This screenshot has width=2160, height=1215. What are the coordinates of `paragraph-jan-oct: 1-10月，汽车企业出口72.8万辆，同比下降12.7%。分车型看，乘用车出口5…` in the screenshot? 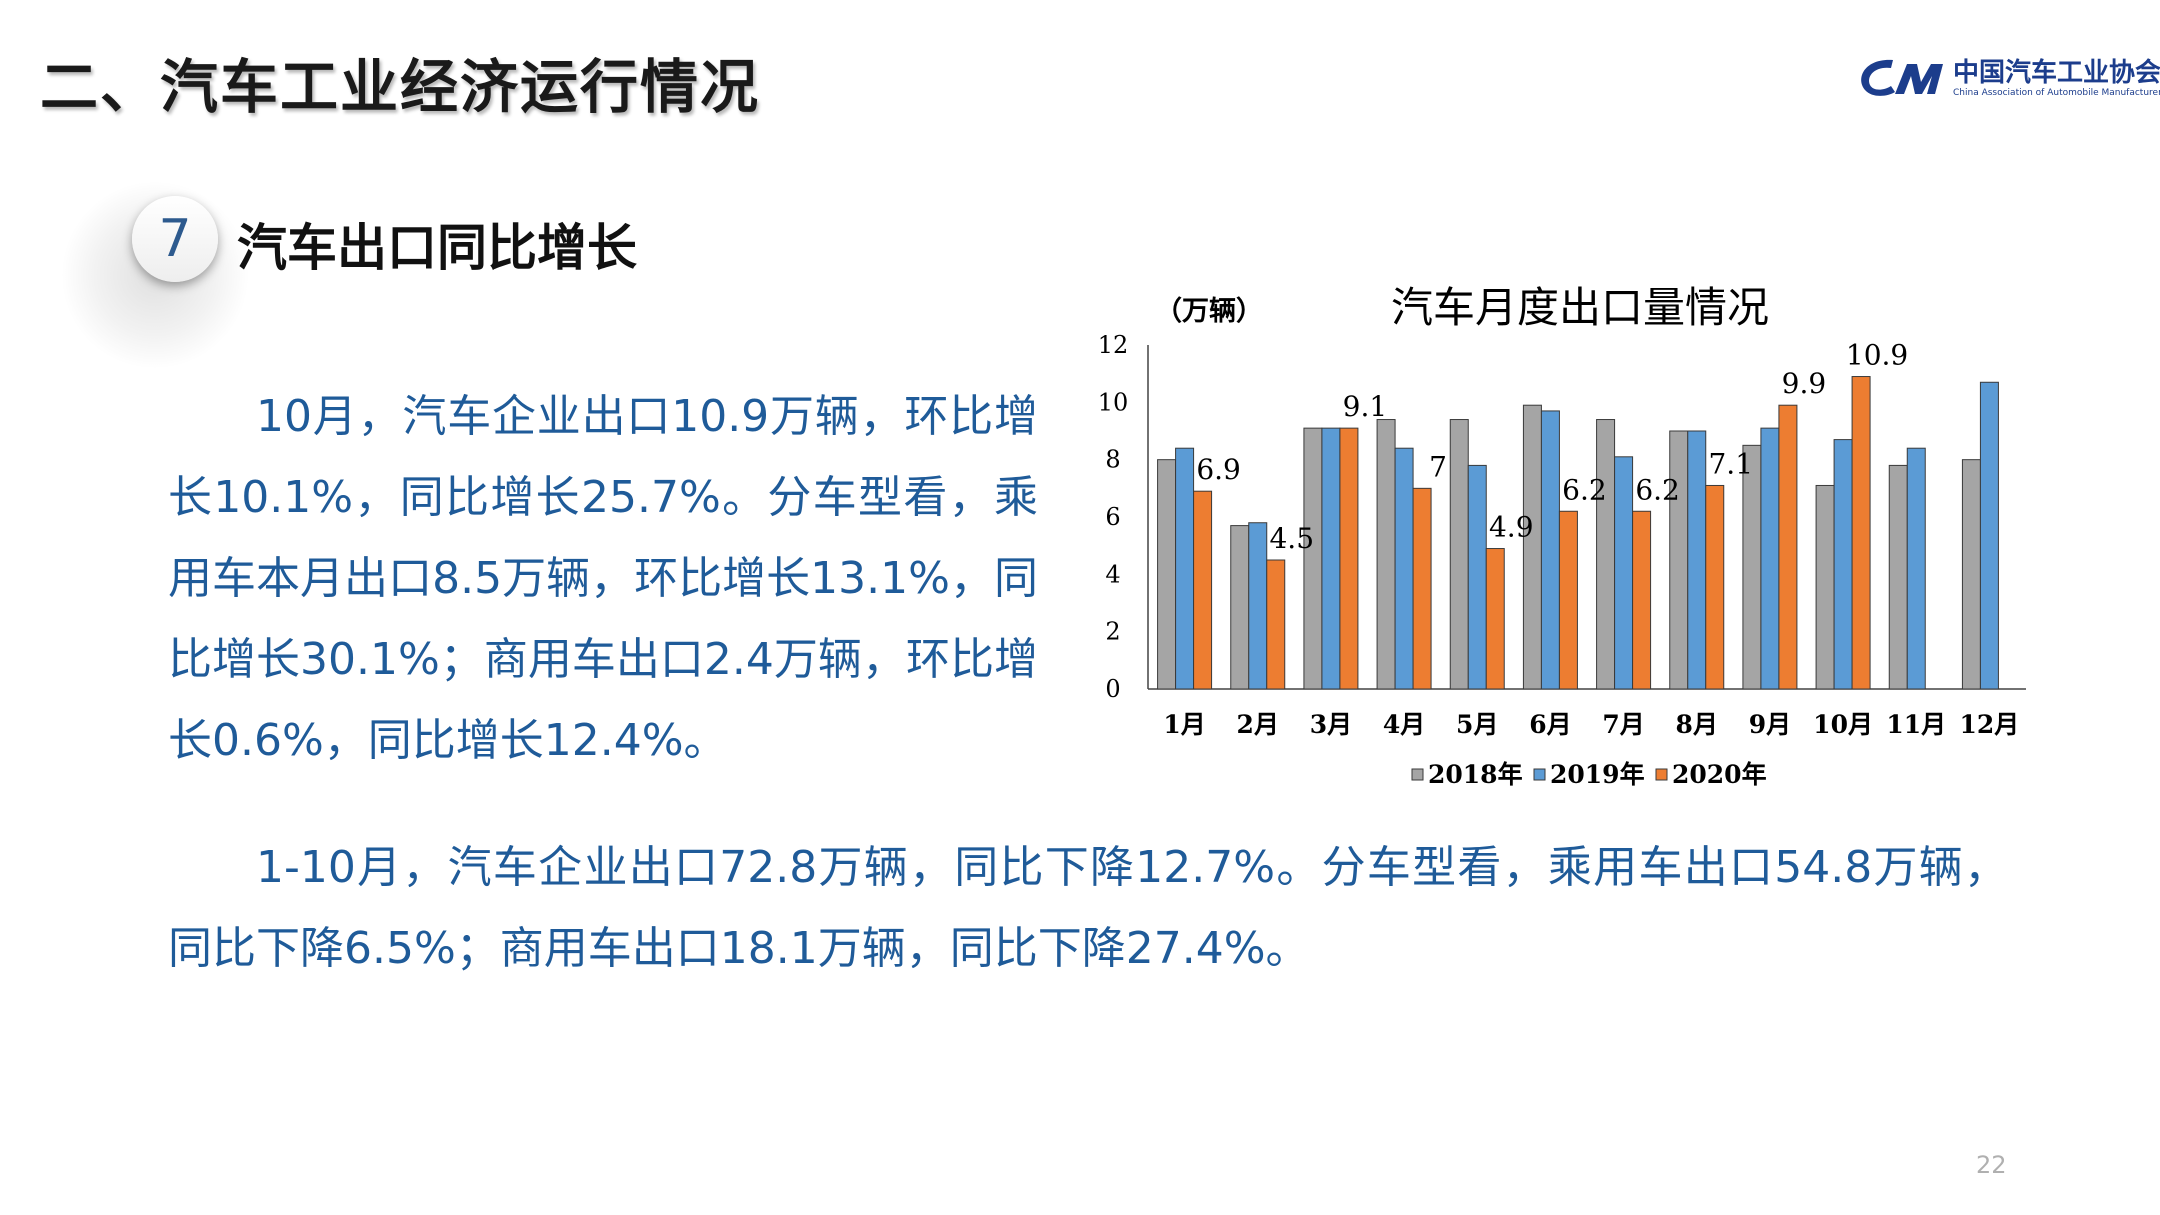 It's located at (1088, 908).